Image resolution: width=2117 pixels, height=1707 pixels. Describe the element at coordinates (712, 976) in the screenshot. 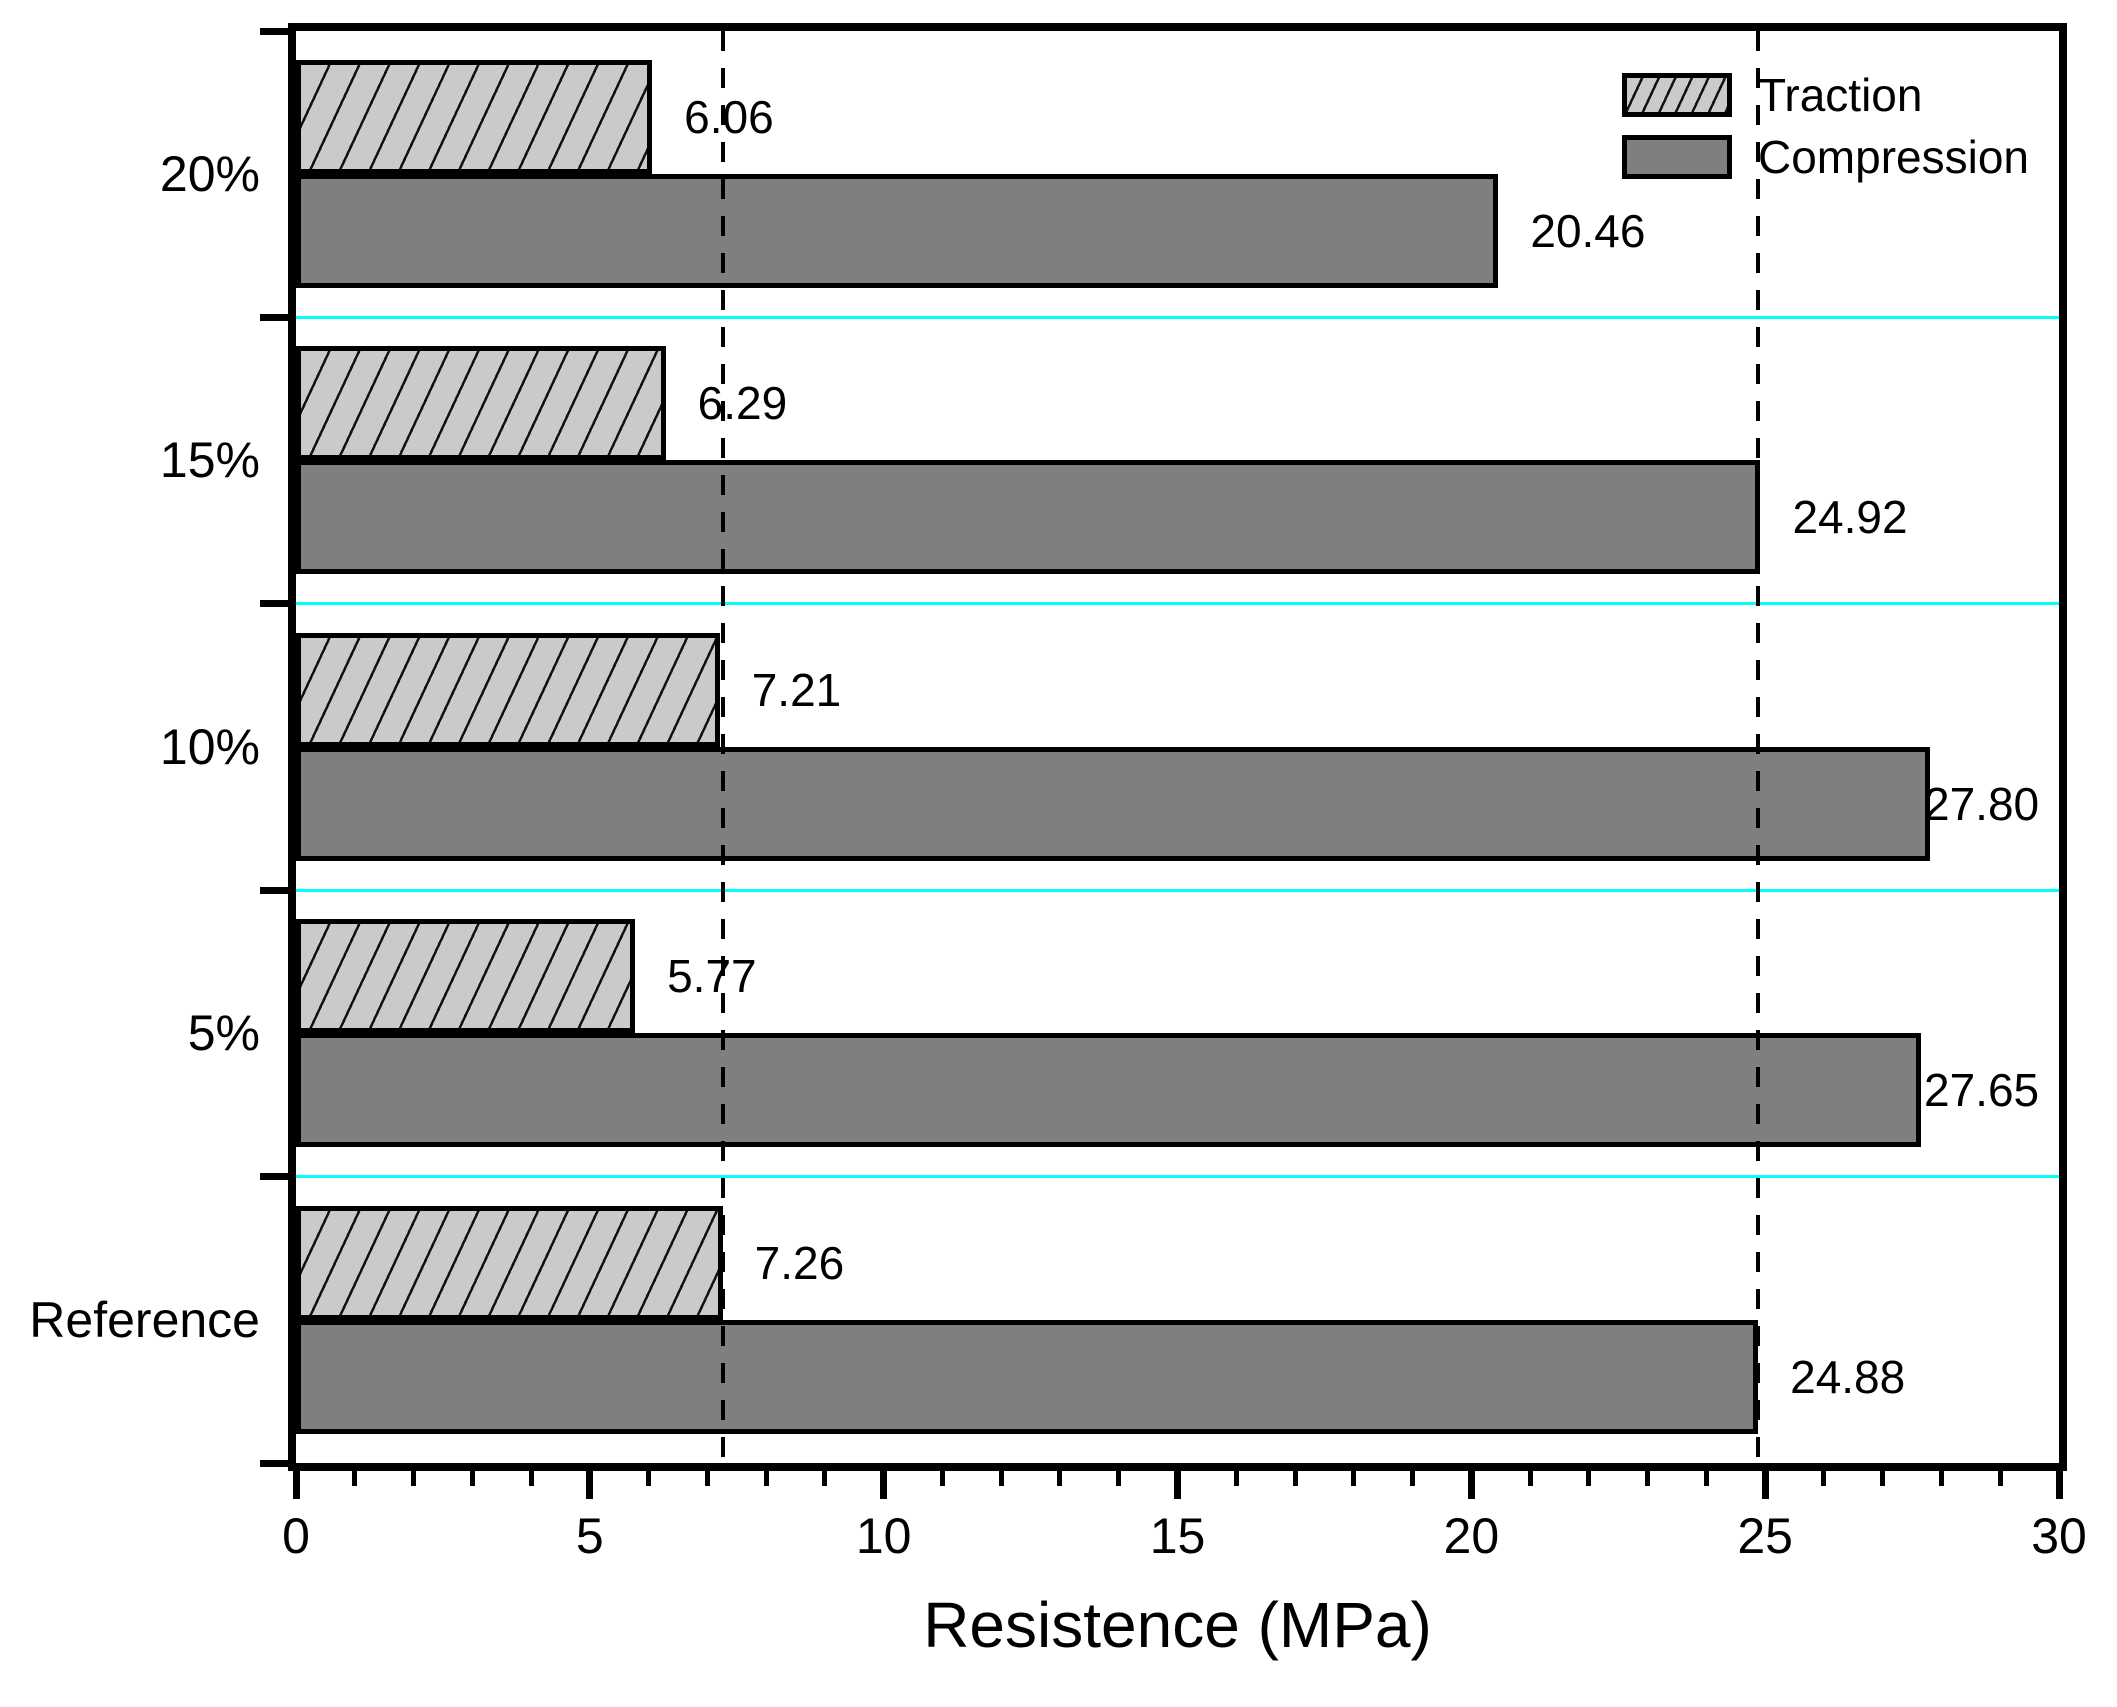

I see `value-label: 5.77` at that location.